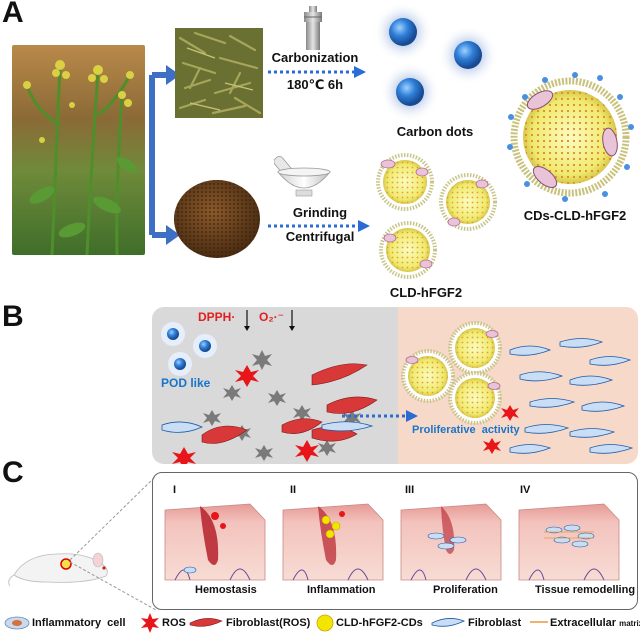  Describe the element at coordinates (58, 569) in the screenshot. I see `mouse-illustration` at that location.